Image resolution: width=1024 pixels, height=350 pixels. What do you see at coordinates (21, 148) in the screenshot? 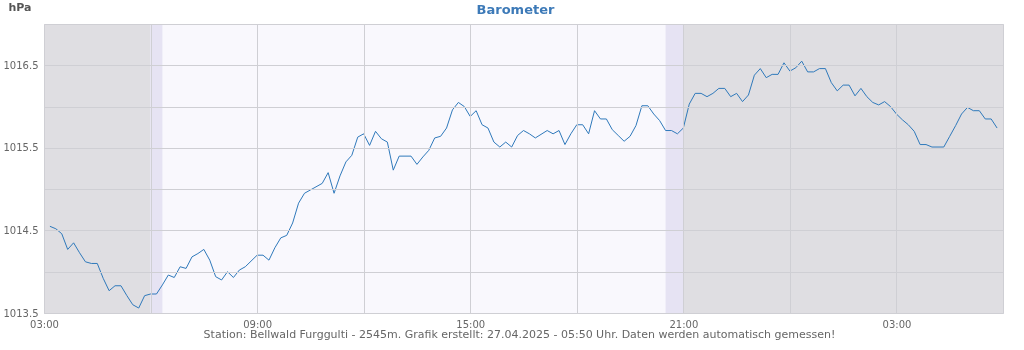
I see `y-tick-label: 1015.5` at bounding box center [21, 148].